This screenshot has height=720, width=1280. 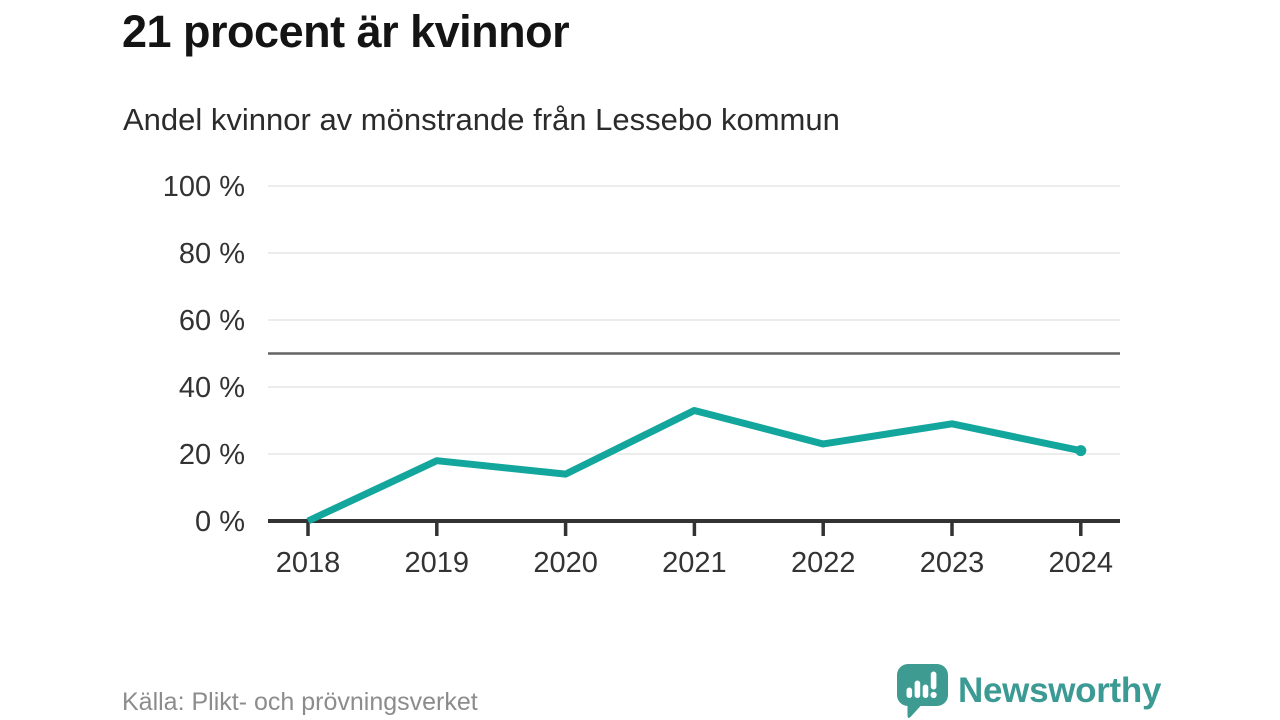 What do you see at coordinates (694, 563) in the screenshot?
I see `x-tick-label: 2021` at bounding box center [694, 563].